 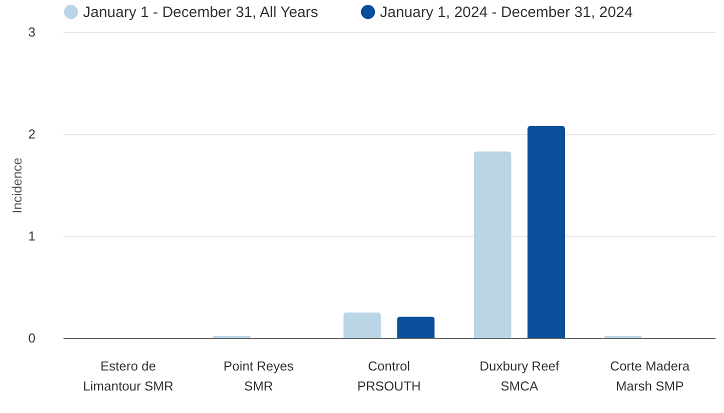 What do you see at coordinates (259, 376) in the screenshot?
I see `x-tick-label: Point Reyes SMR` at bounding box center [259, 376].